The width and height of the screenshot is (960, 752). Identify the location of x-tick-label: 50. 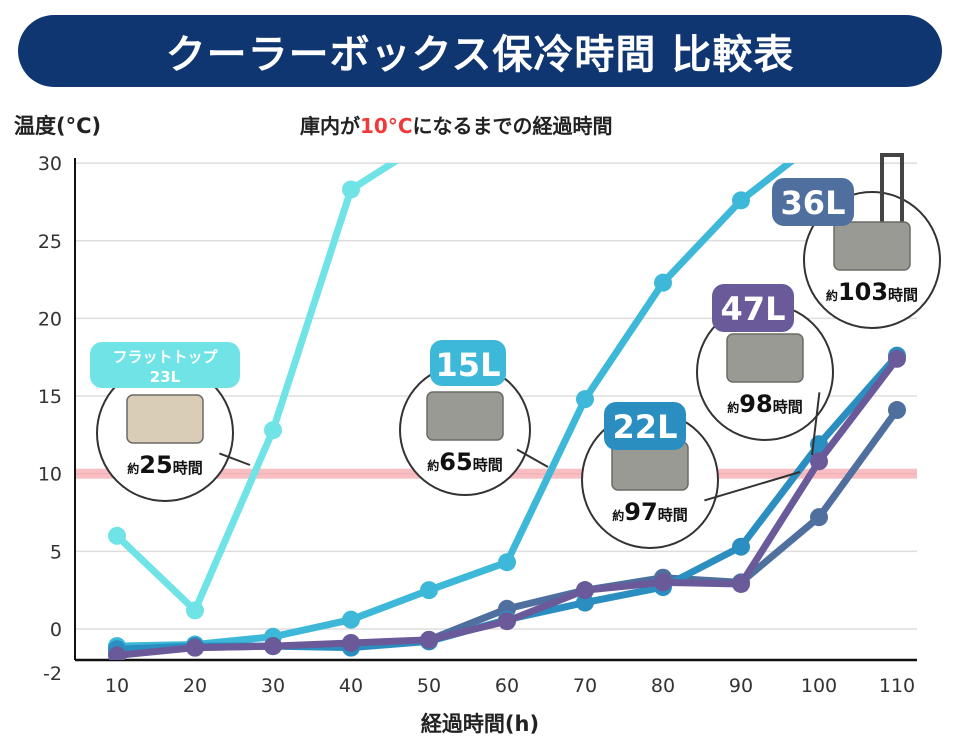
(429, 686).